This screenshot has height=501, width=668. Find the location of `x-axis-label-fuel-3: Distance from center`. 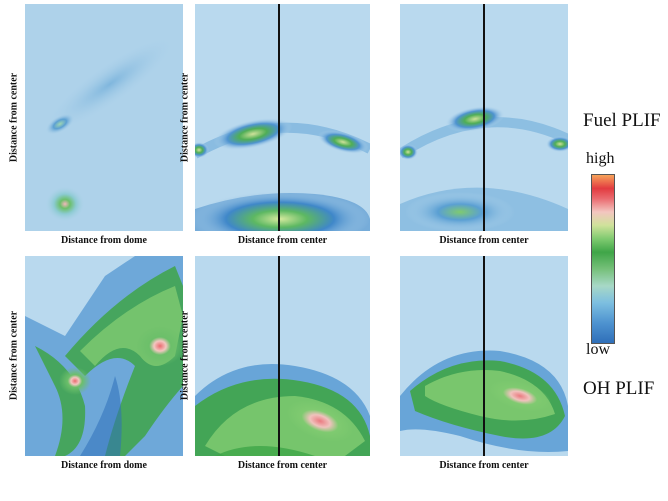

x-axis-label-fuel-3: Distance from center is located at coordinates (484, 240).